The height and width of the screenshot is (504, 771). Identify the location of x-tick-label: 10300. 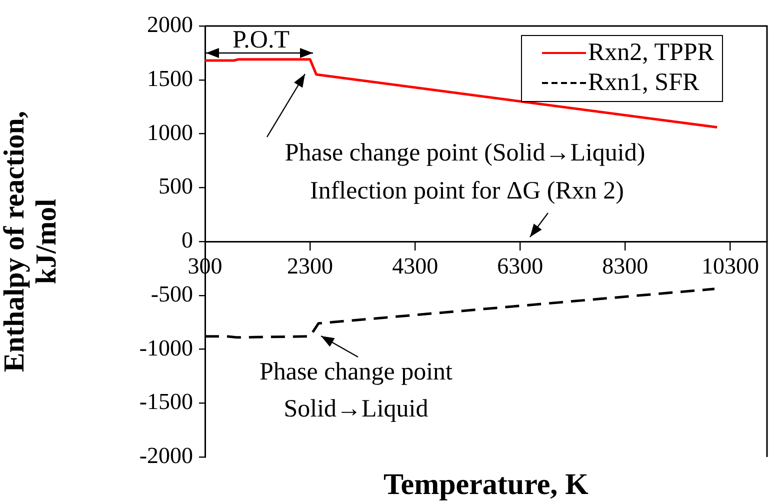
(730, 265).